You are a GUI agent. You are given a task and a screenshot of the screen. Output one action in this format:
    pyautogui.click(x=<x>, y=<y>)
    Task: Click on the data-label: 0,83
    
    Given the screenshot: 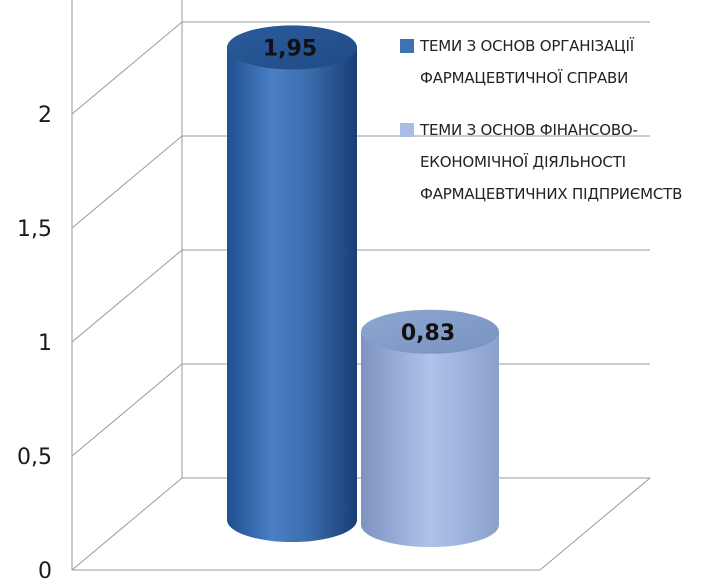 What is the action you would take?
    pyautogui.click(x=428, y=333)
    